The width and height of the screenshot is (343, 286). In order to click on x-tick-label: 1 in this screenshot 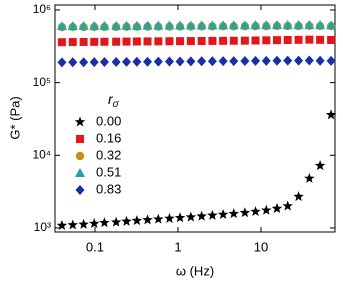, I will do `click(177, 246)`.